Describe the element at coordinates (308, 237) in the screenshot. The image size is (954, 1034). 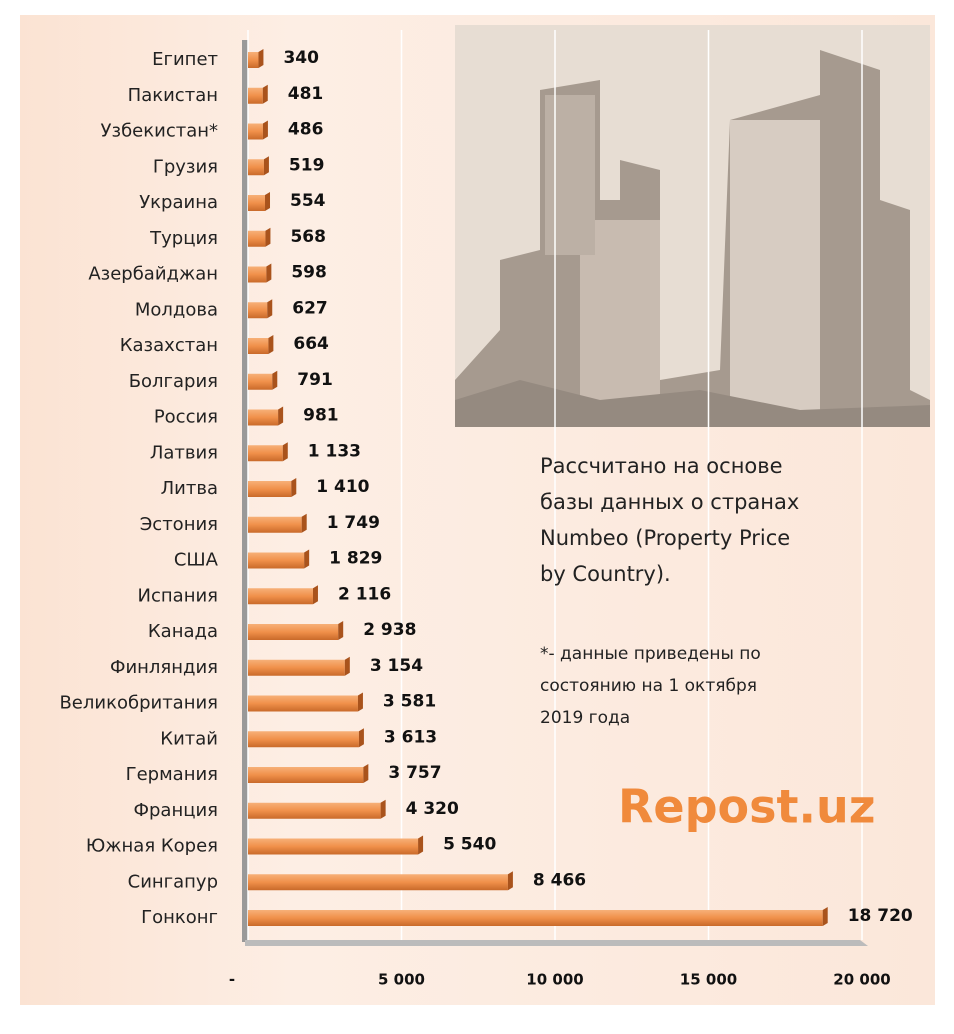
I see `data-label: 568` at that location.